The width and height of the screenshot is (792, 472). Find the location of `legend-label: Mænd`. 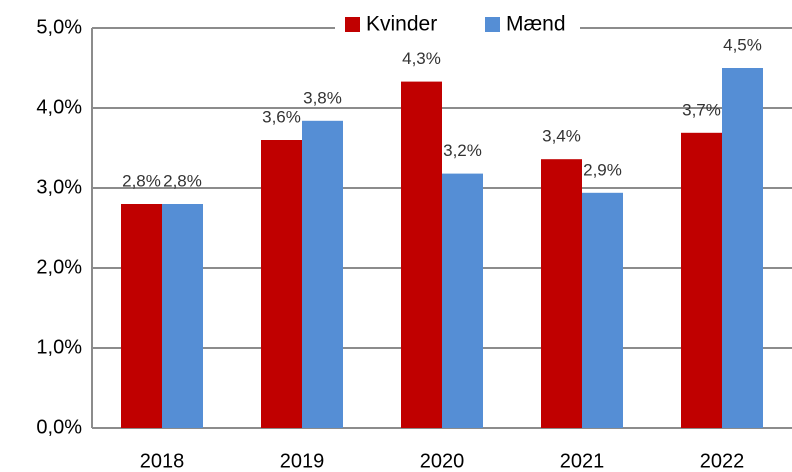

legend-label: Mænd is located at coordinates (536, 24).